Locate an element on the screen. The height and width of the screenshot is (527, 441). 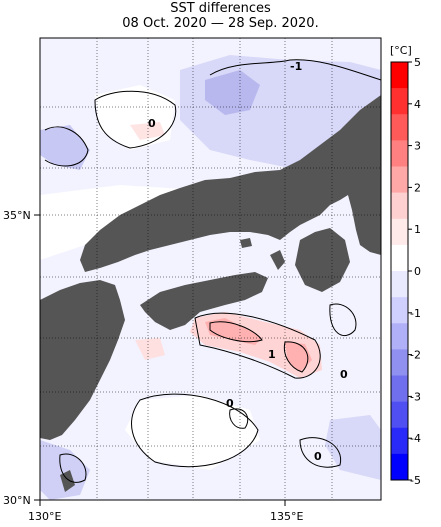
contour-label-zero-southeast: 0 is located at coordinates (318, 456).